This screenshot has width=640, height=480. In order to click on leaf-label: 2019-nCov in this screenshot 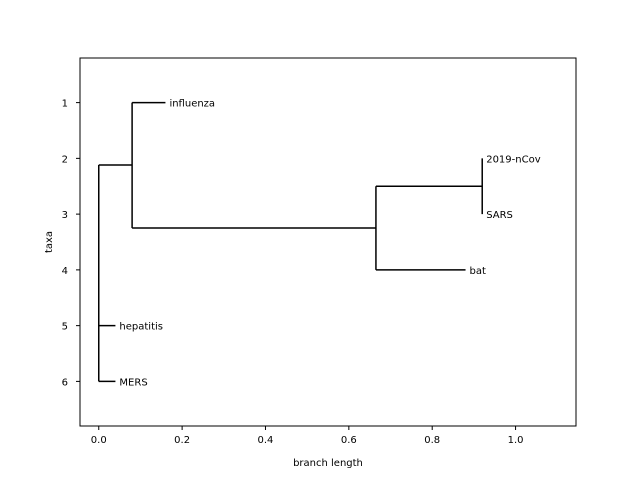, I will do `click(513, 159)`.